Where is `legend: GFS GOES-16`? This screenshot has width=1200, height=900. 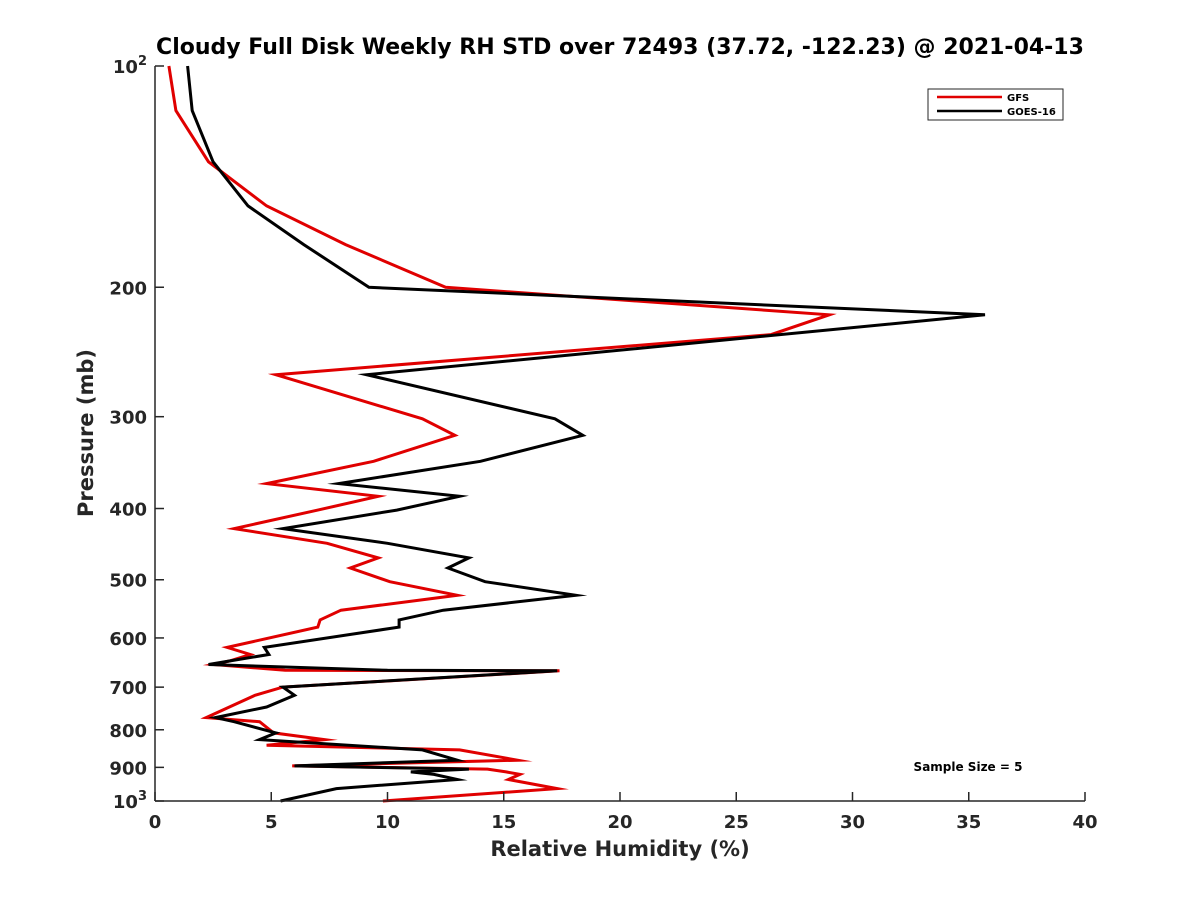
legend: GFS GOES-16 is located at coordinates (995, 104).